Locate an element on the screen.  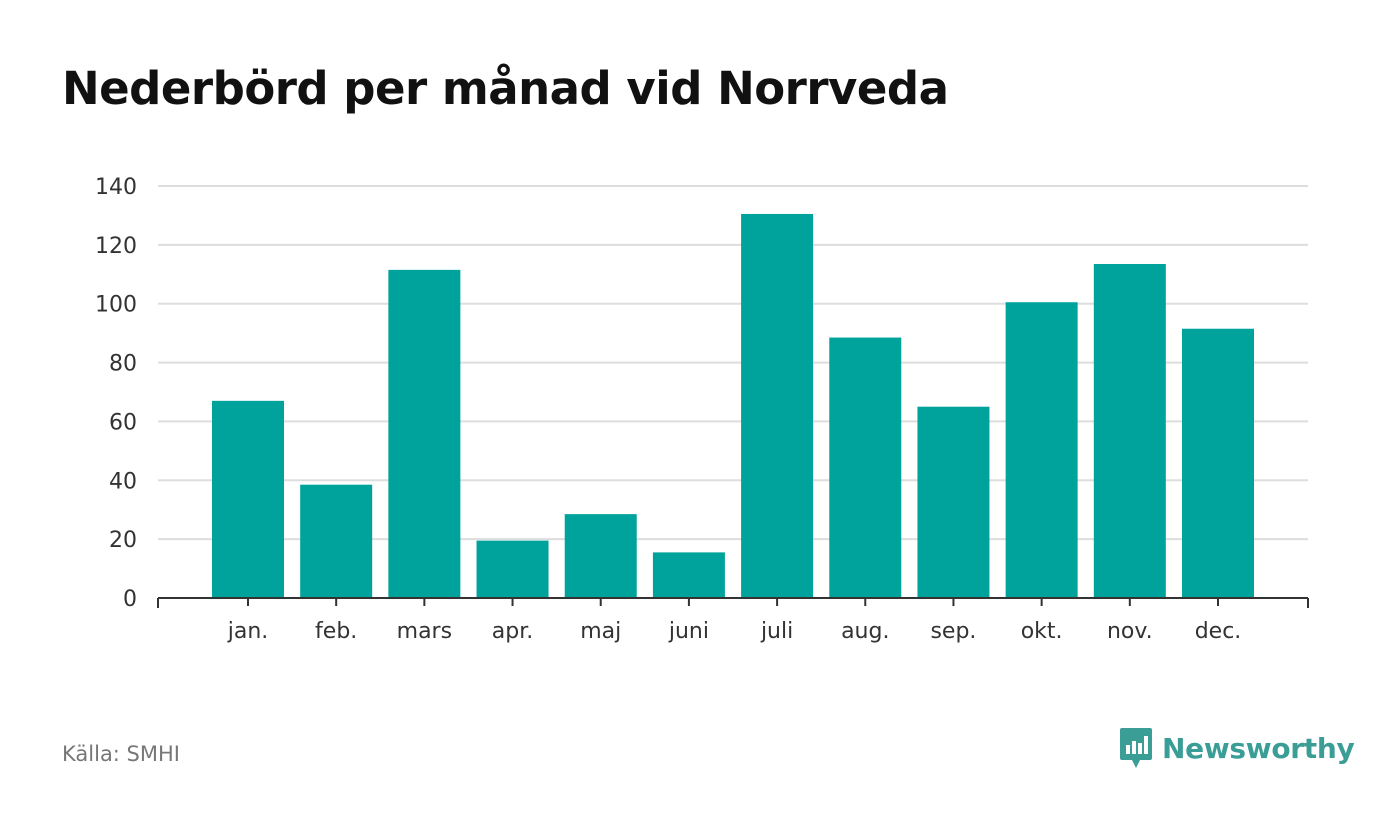
chart-title: Nederbörd per månad vid Norrveda is located at coordinates (505, 88).